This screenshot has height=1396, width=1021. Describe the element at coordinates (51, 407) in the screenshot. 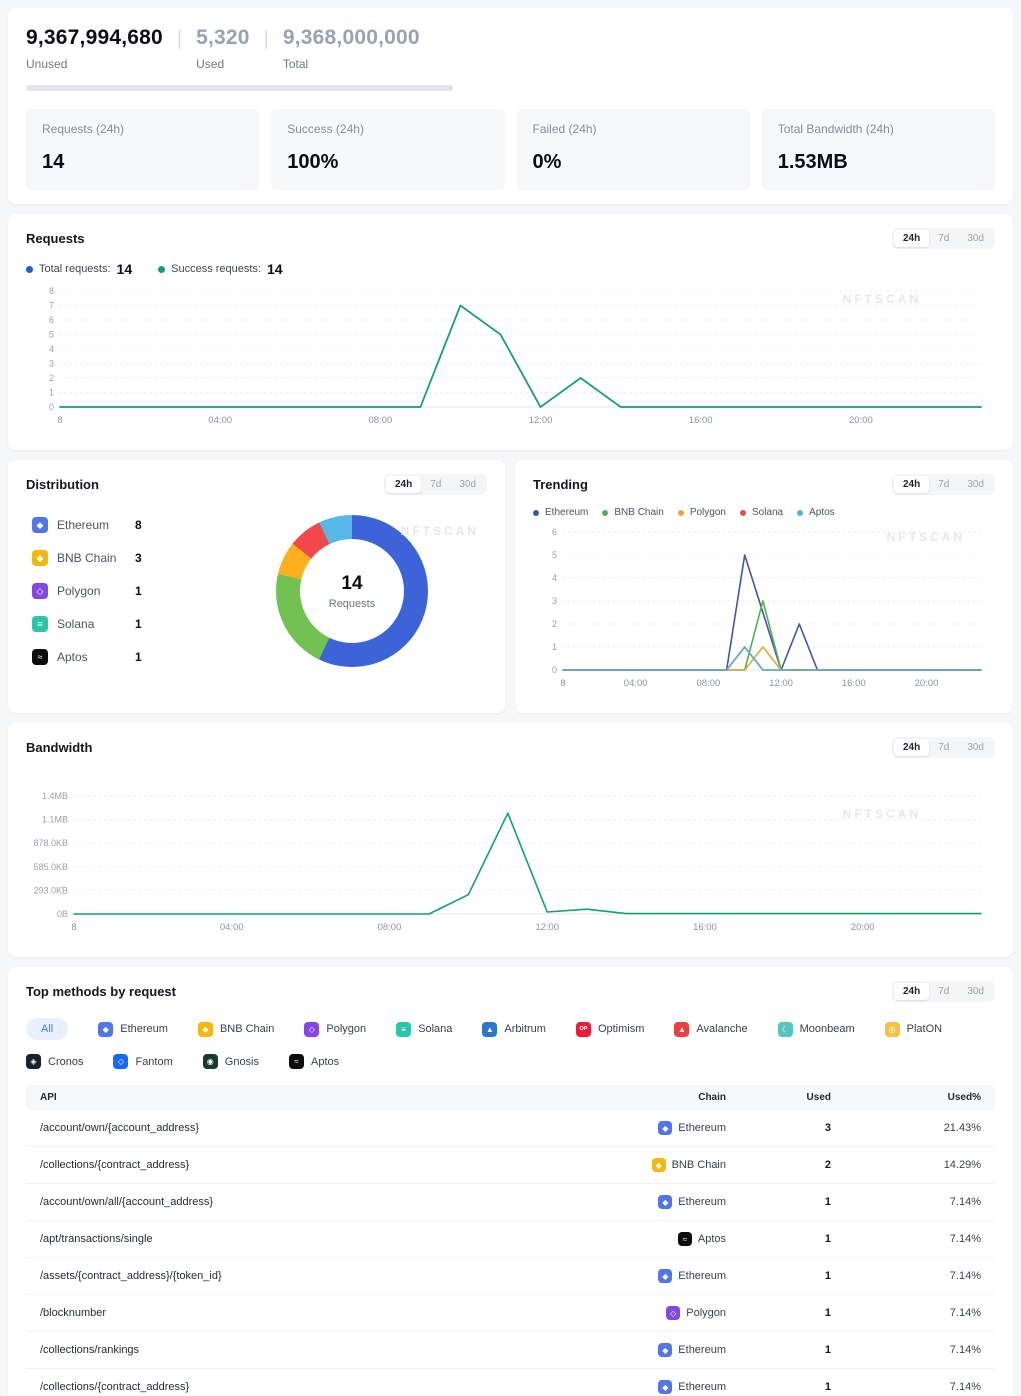

I see `svg-text: 0` at that location.